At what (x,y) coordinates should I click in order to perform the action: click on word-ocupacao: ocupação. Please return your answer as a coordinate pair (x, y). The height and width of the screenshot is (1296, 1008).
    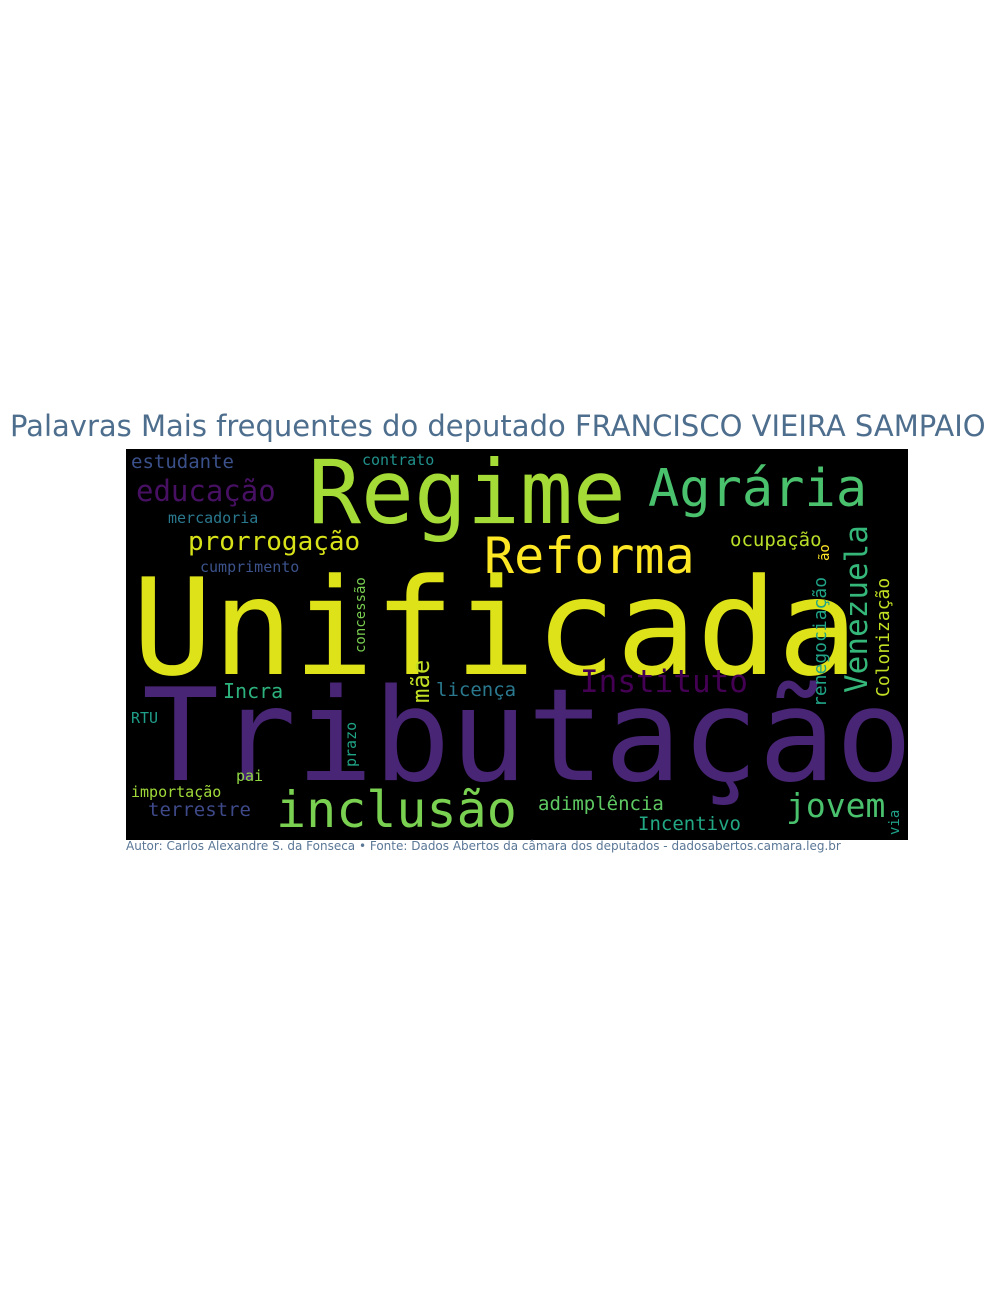
    Looking at the image, I should click on (776, 540).